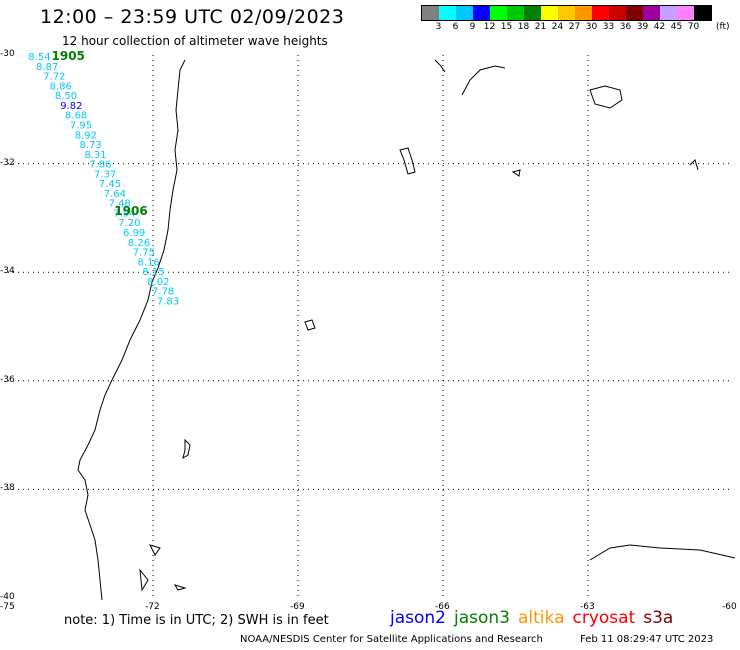 The image size is (740, 650). Describe the element at coordinates (540, 27) in the screenshot. I see `legend-tick-label: 21` at that location.